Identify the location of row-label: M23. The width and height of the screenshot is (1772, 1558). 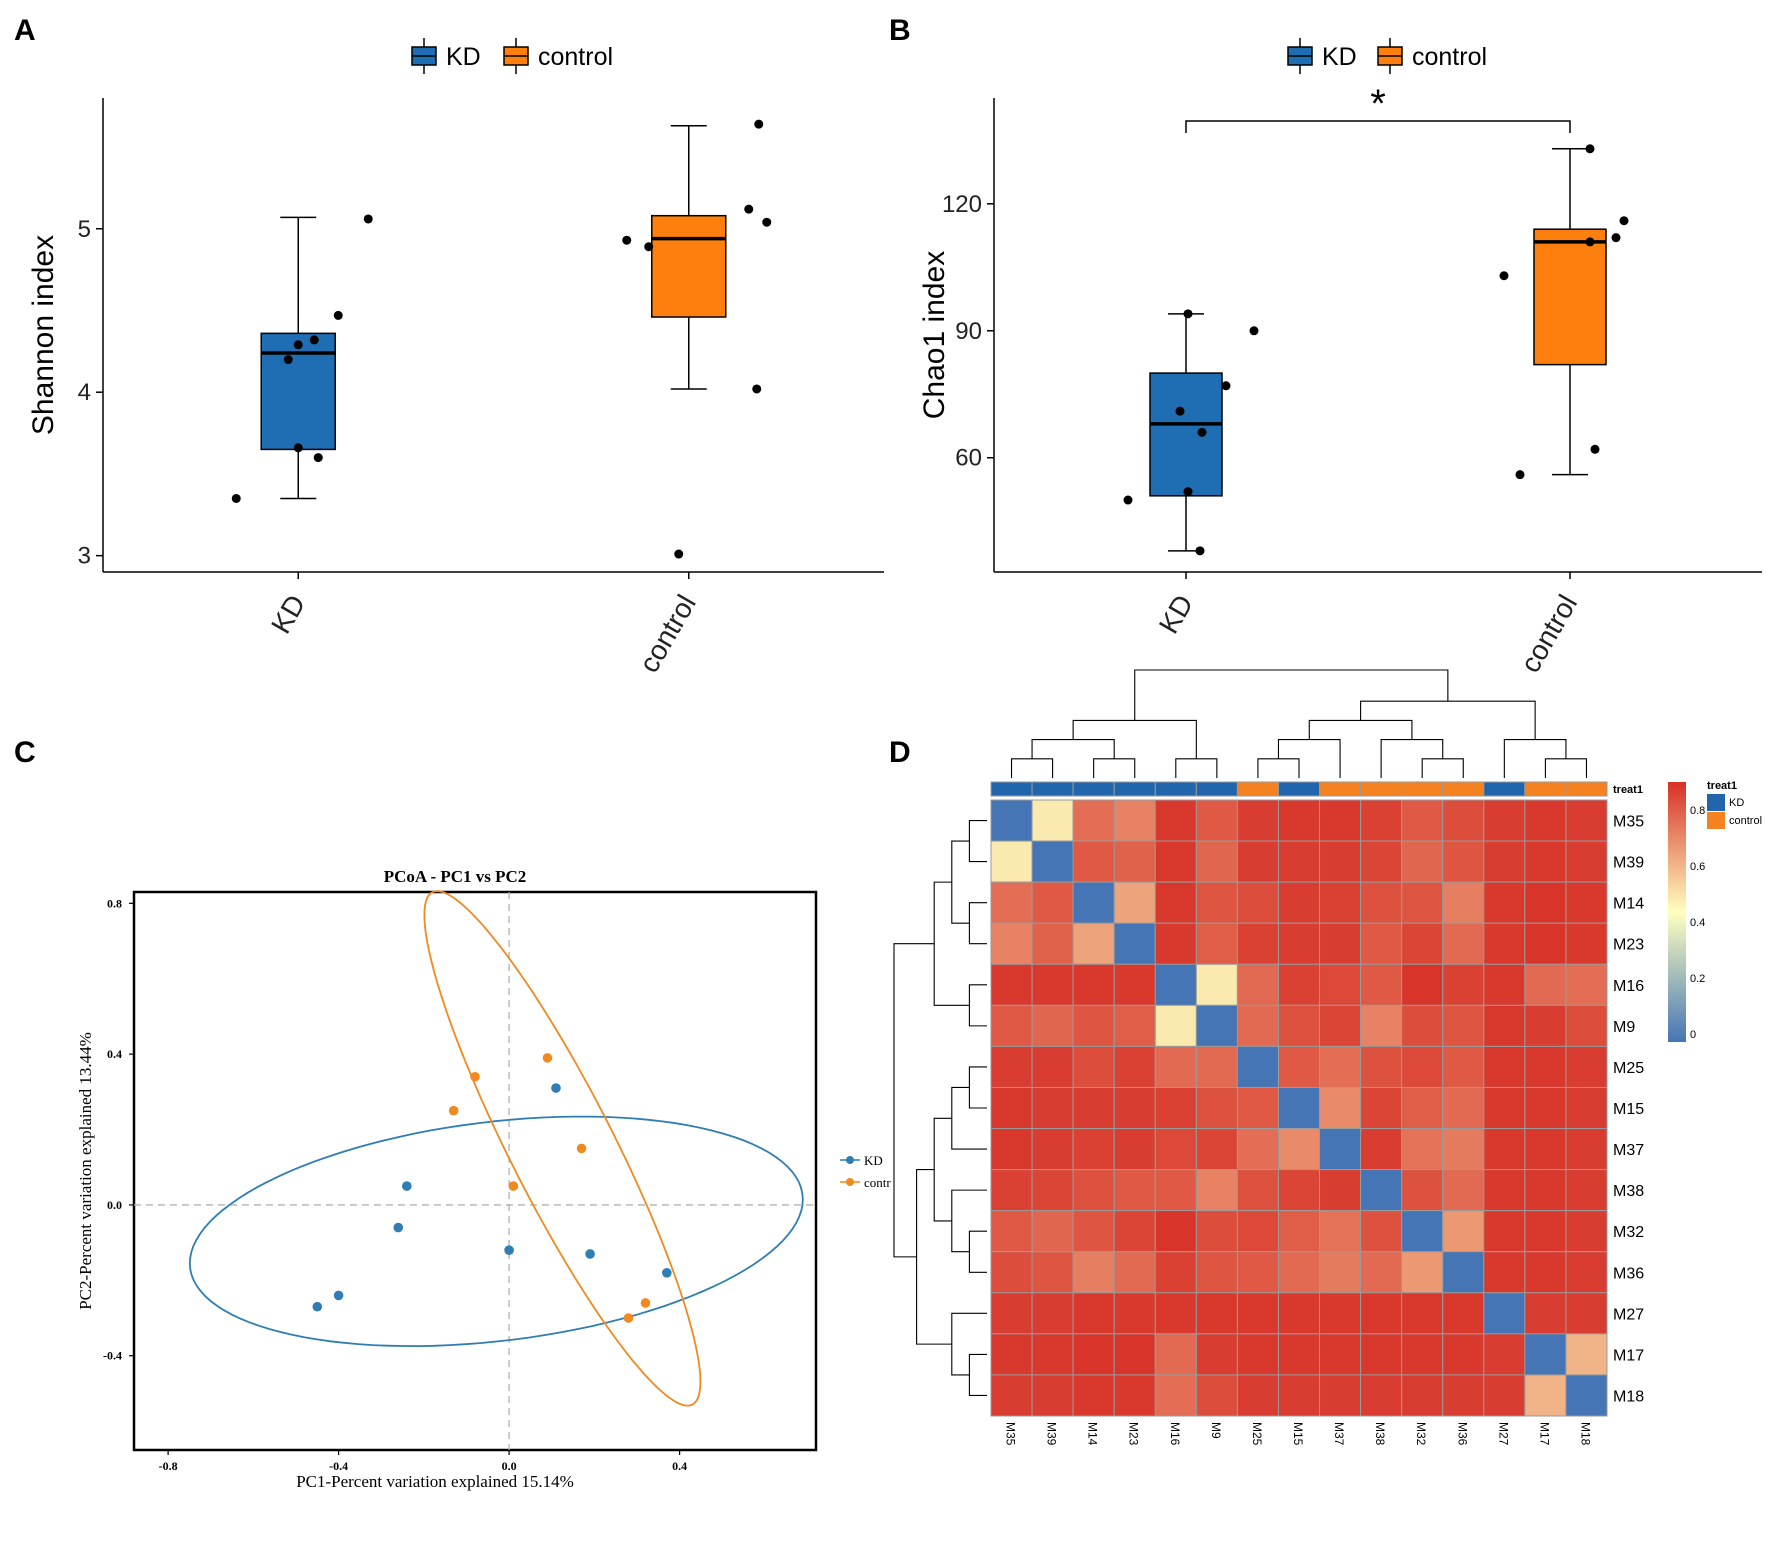
(1628, 945).